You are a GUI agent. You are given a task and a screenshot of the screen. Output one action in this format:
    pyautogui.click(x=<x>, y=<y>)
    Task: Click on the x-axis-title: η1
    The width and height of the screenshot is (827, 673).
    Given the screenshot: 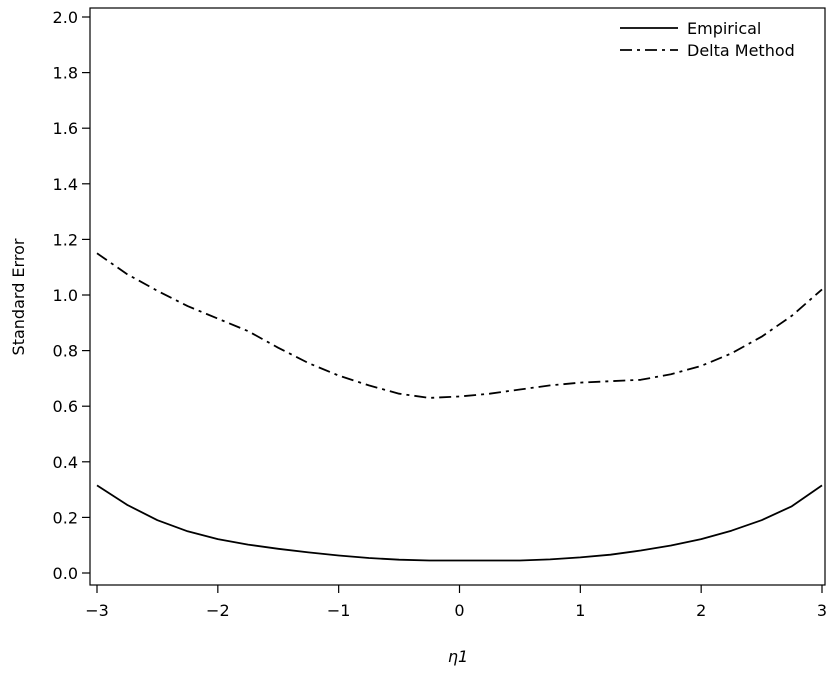 What is the action you would take?
    pyautogui.click(x=458, y=656)
    